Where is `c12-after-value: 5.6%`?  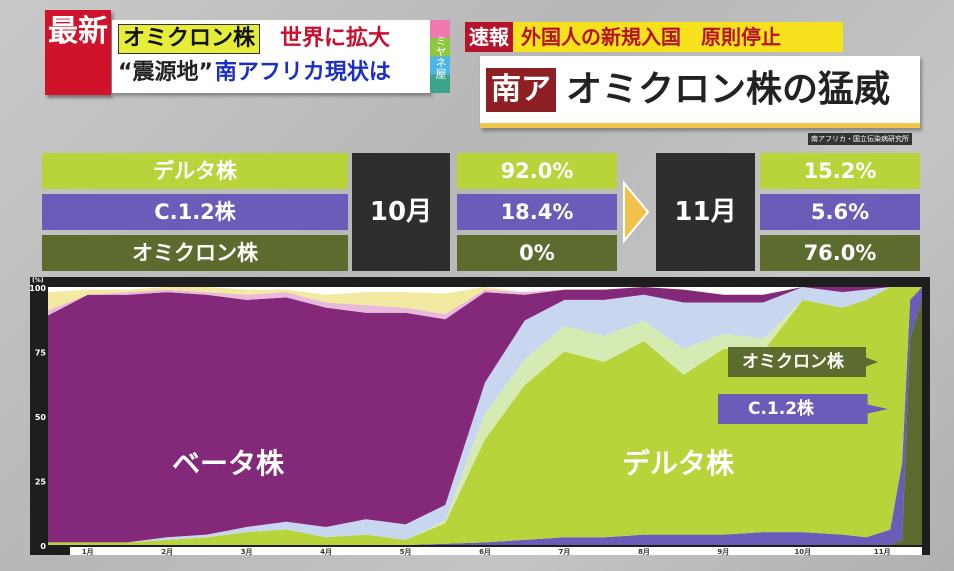 c12-after-value: 5.6% is located at coordinates (840, 212).